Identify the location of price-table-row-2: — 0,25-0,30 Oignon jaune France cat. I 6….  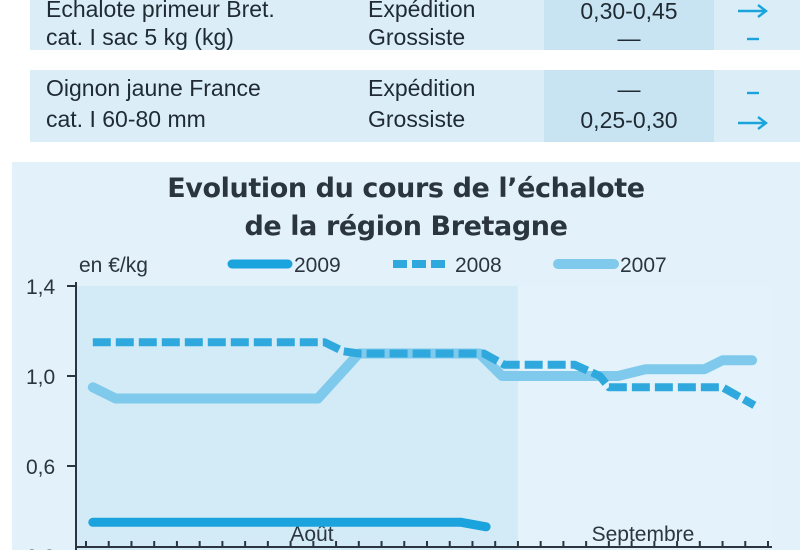
(415, 106).